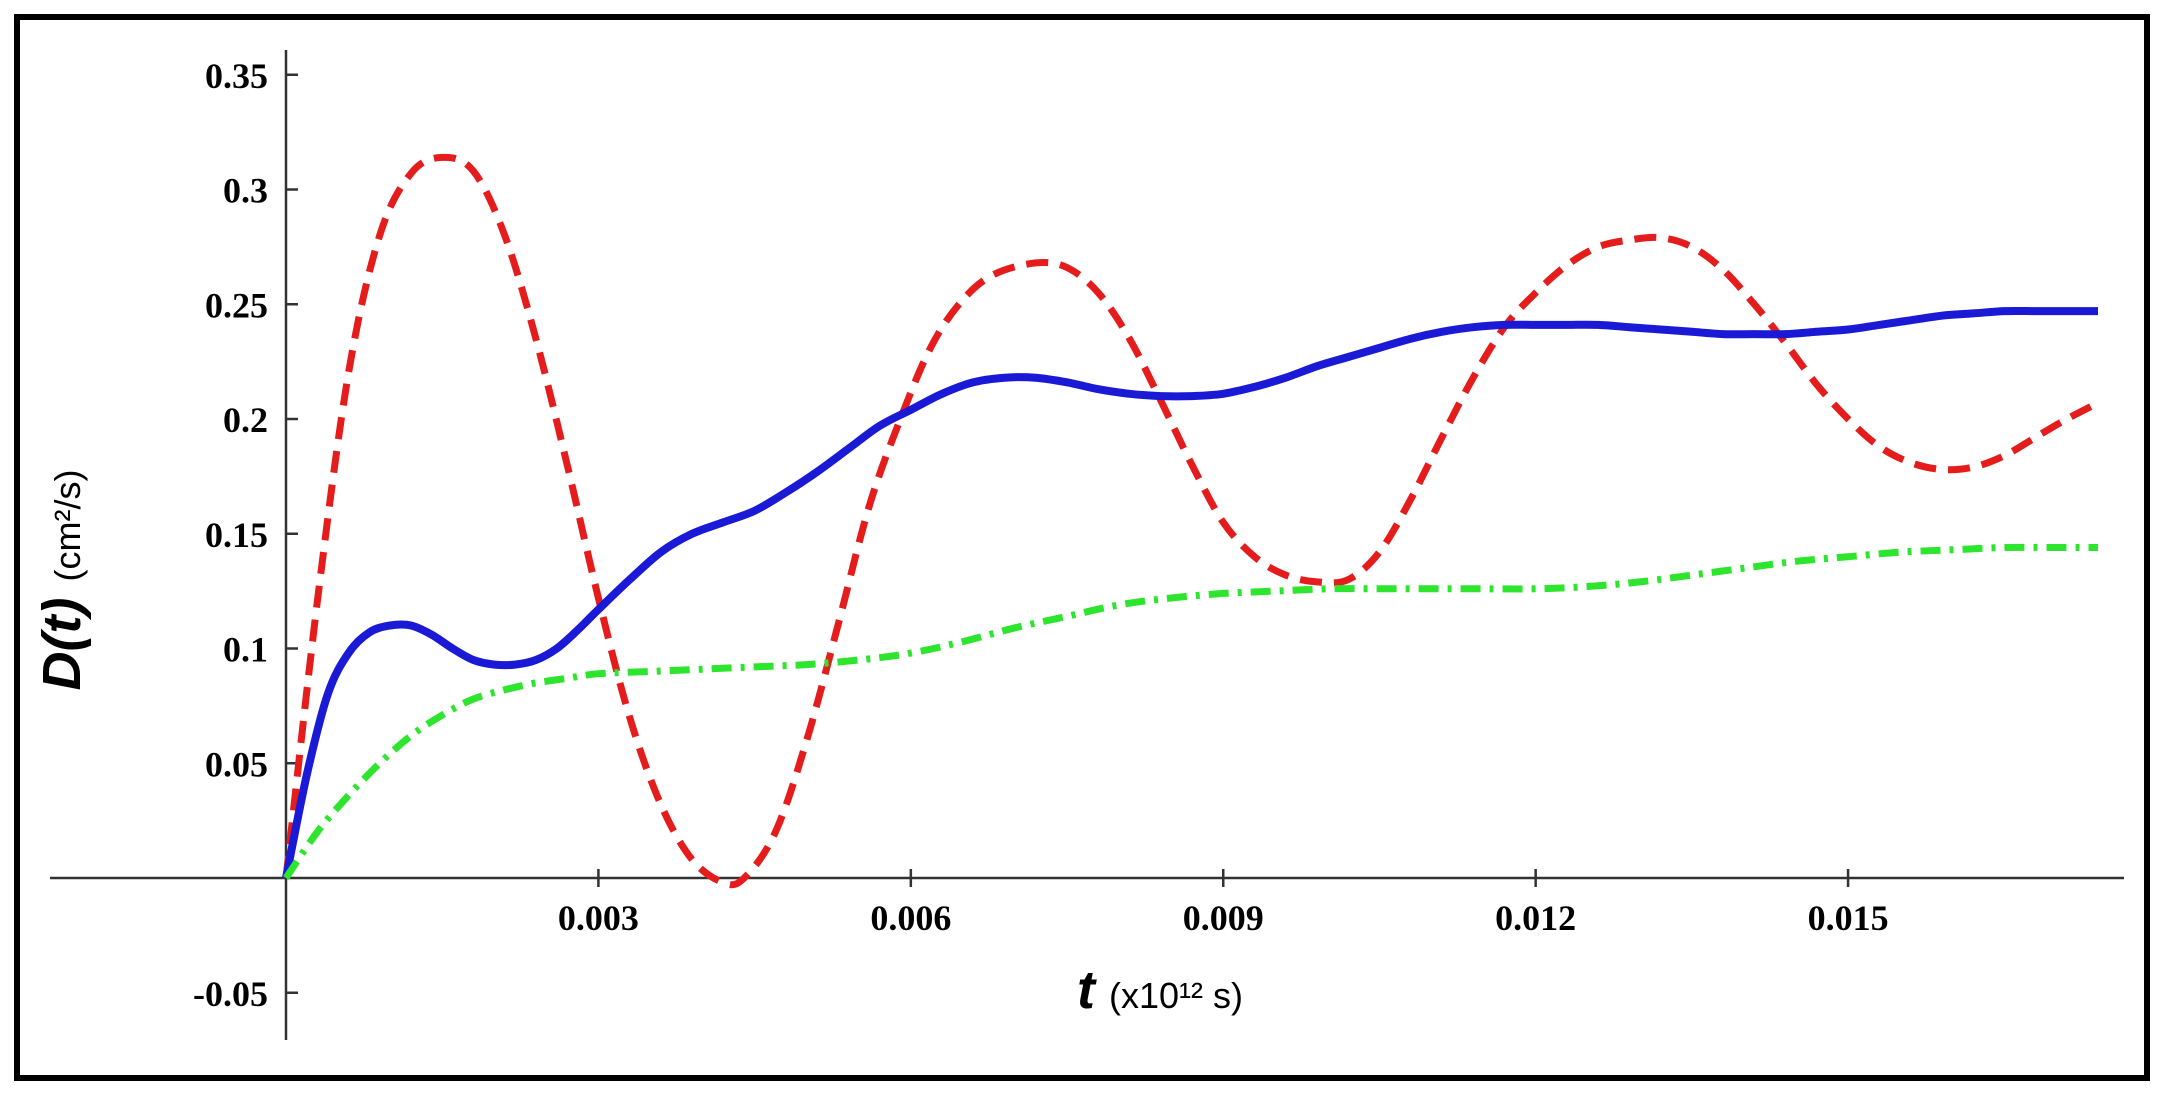 Image resolution: width=2174 pixels, height=1105 pixels. Describe the element at coordinates (245, 650) in the screenshot. I see `y-tick-label: 0.1` at that location.